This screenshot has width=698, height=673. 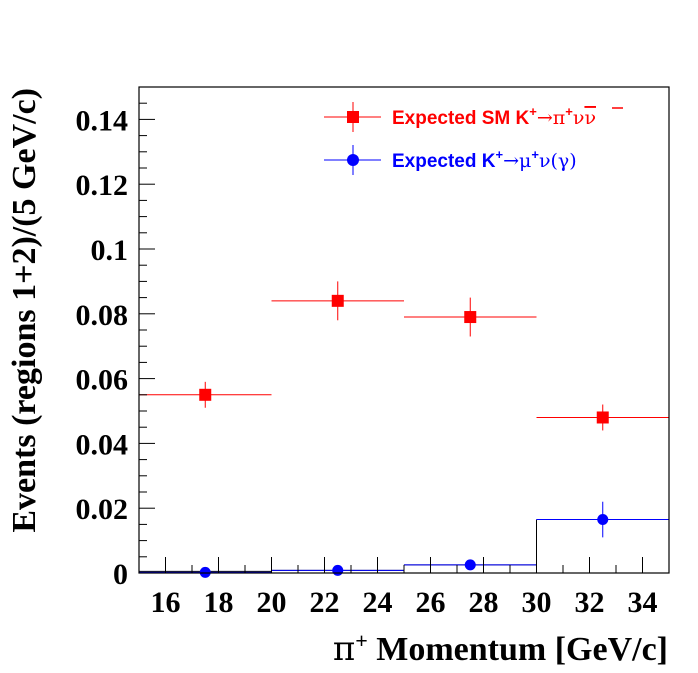 I want to click on x-tick-label-0: 16, so click(x=166, y=602).